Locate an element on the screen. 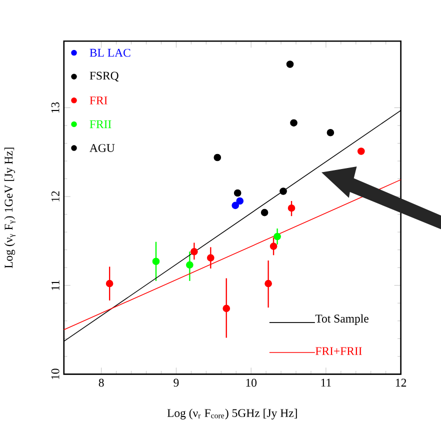  y-tick-label: 11 is located at coordinates (56, 285).